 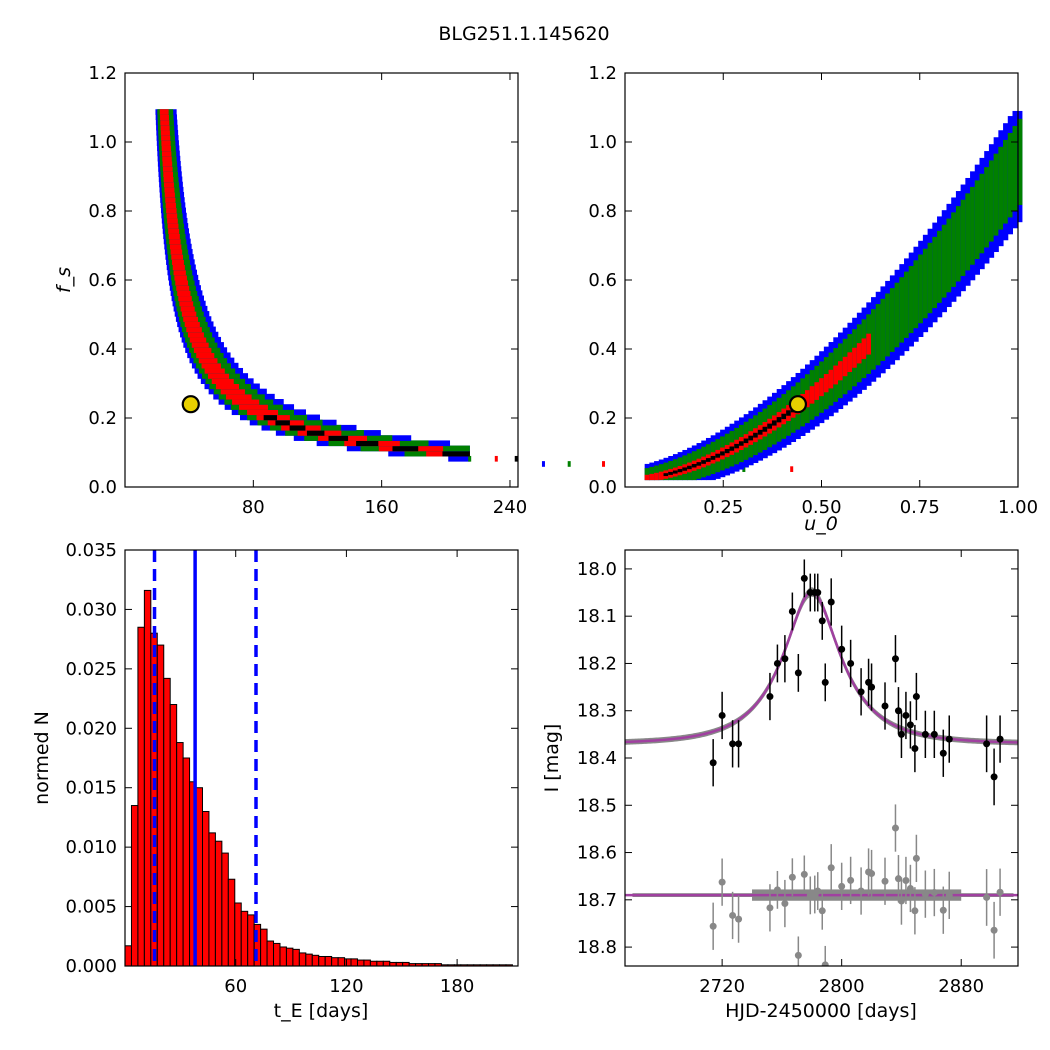 I want to click on x-tick-label: 2720, so click(x=722, y=986).